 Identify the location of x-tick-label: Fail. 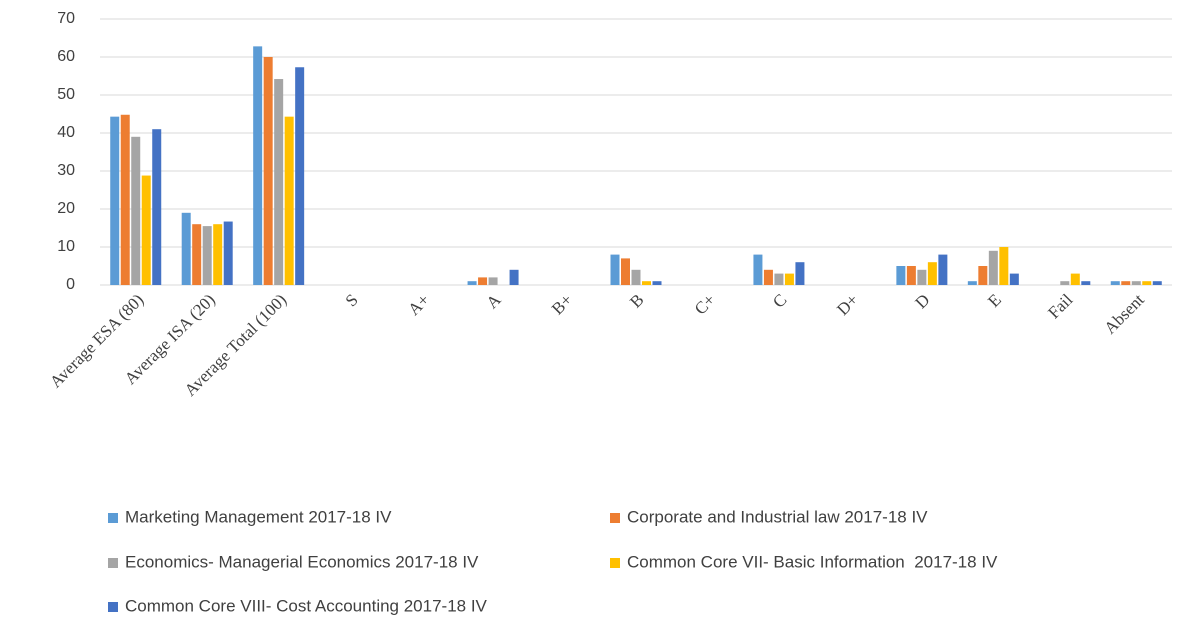
(1060, 306).